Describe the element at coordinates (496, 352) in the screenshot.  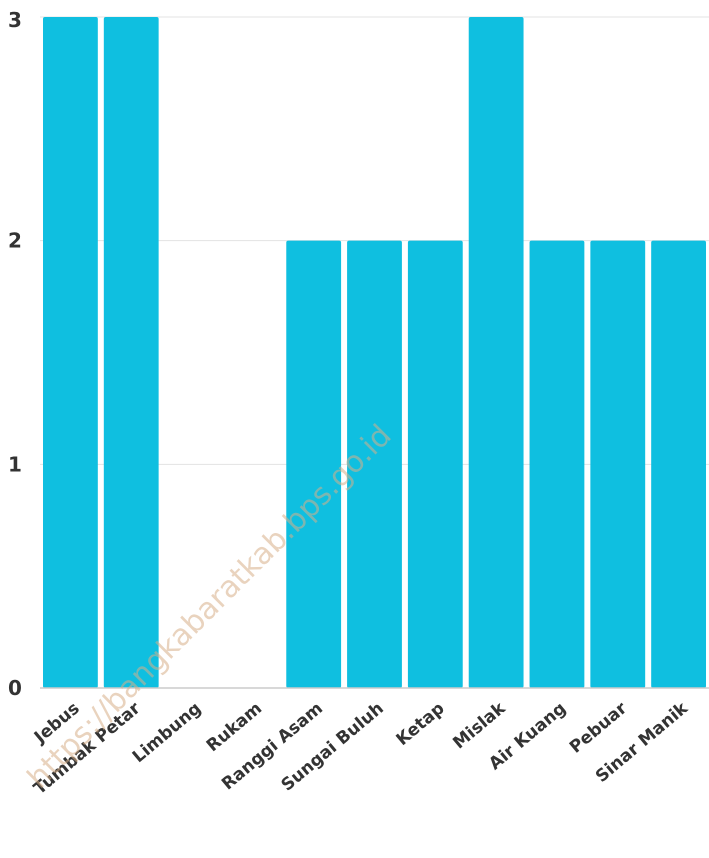
I see `bar-mislak` at that location.